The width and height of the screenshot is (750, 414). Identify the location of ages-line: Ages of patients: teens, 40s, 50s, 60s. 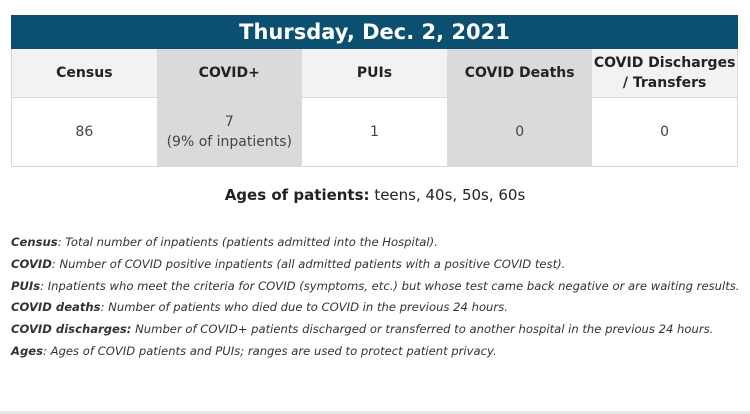
(375, 195).